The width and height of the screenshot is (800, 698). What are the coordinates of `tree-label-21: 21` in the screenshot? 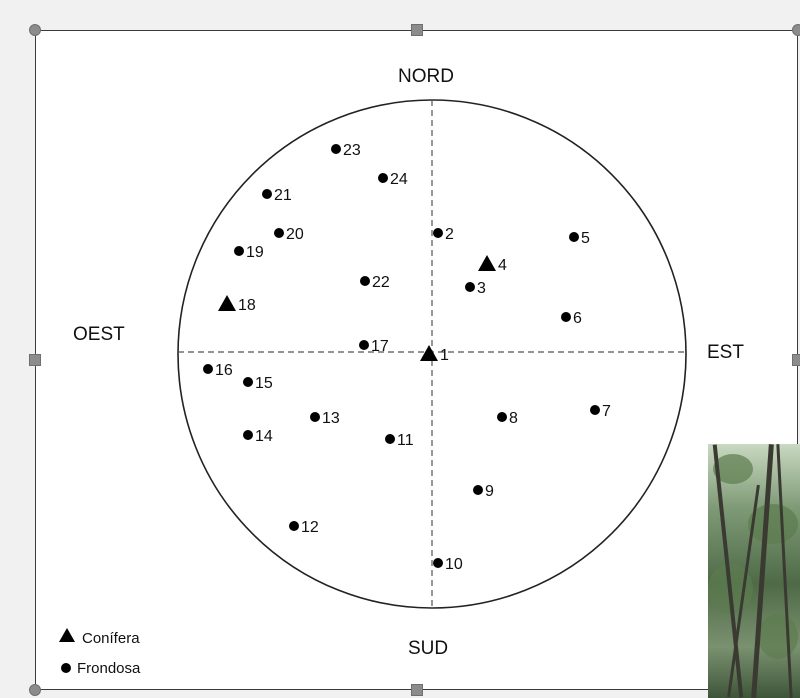 It's located at (283, 195).